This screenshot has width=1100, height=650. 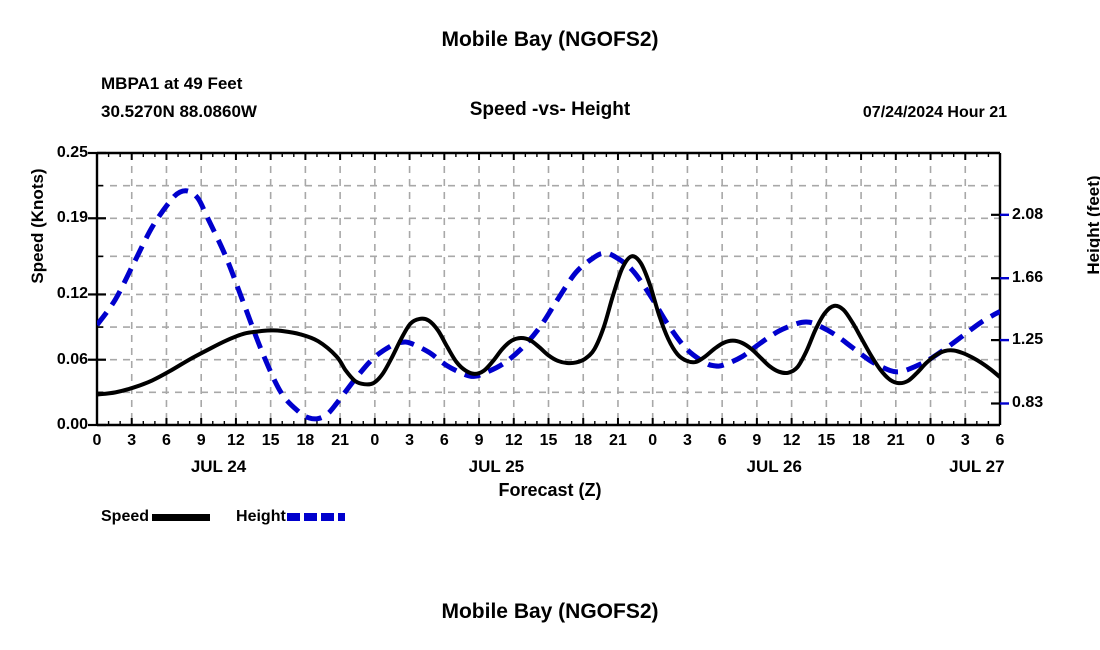 I want to click on x-tick-10: 6, so click(x=444, y=440).